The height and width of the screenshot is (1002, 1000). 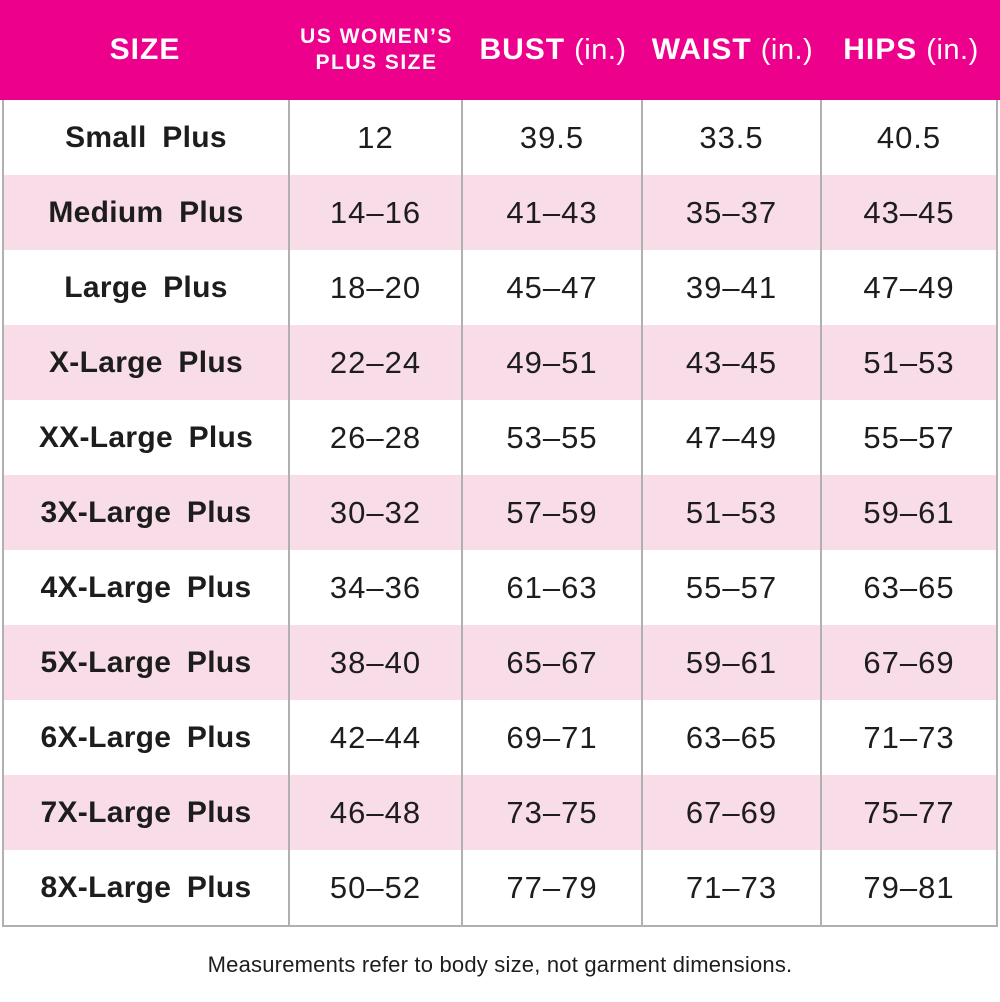 I want to click on cell-waist: 55–57, so click(x=732, y=587).